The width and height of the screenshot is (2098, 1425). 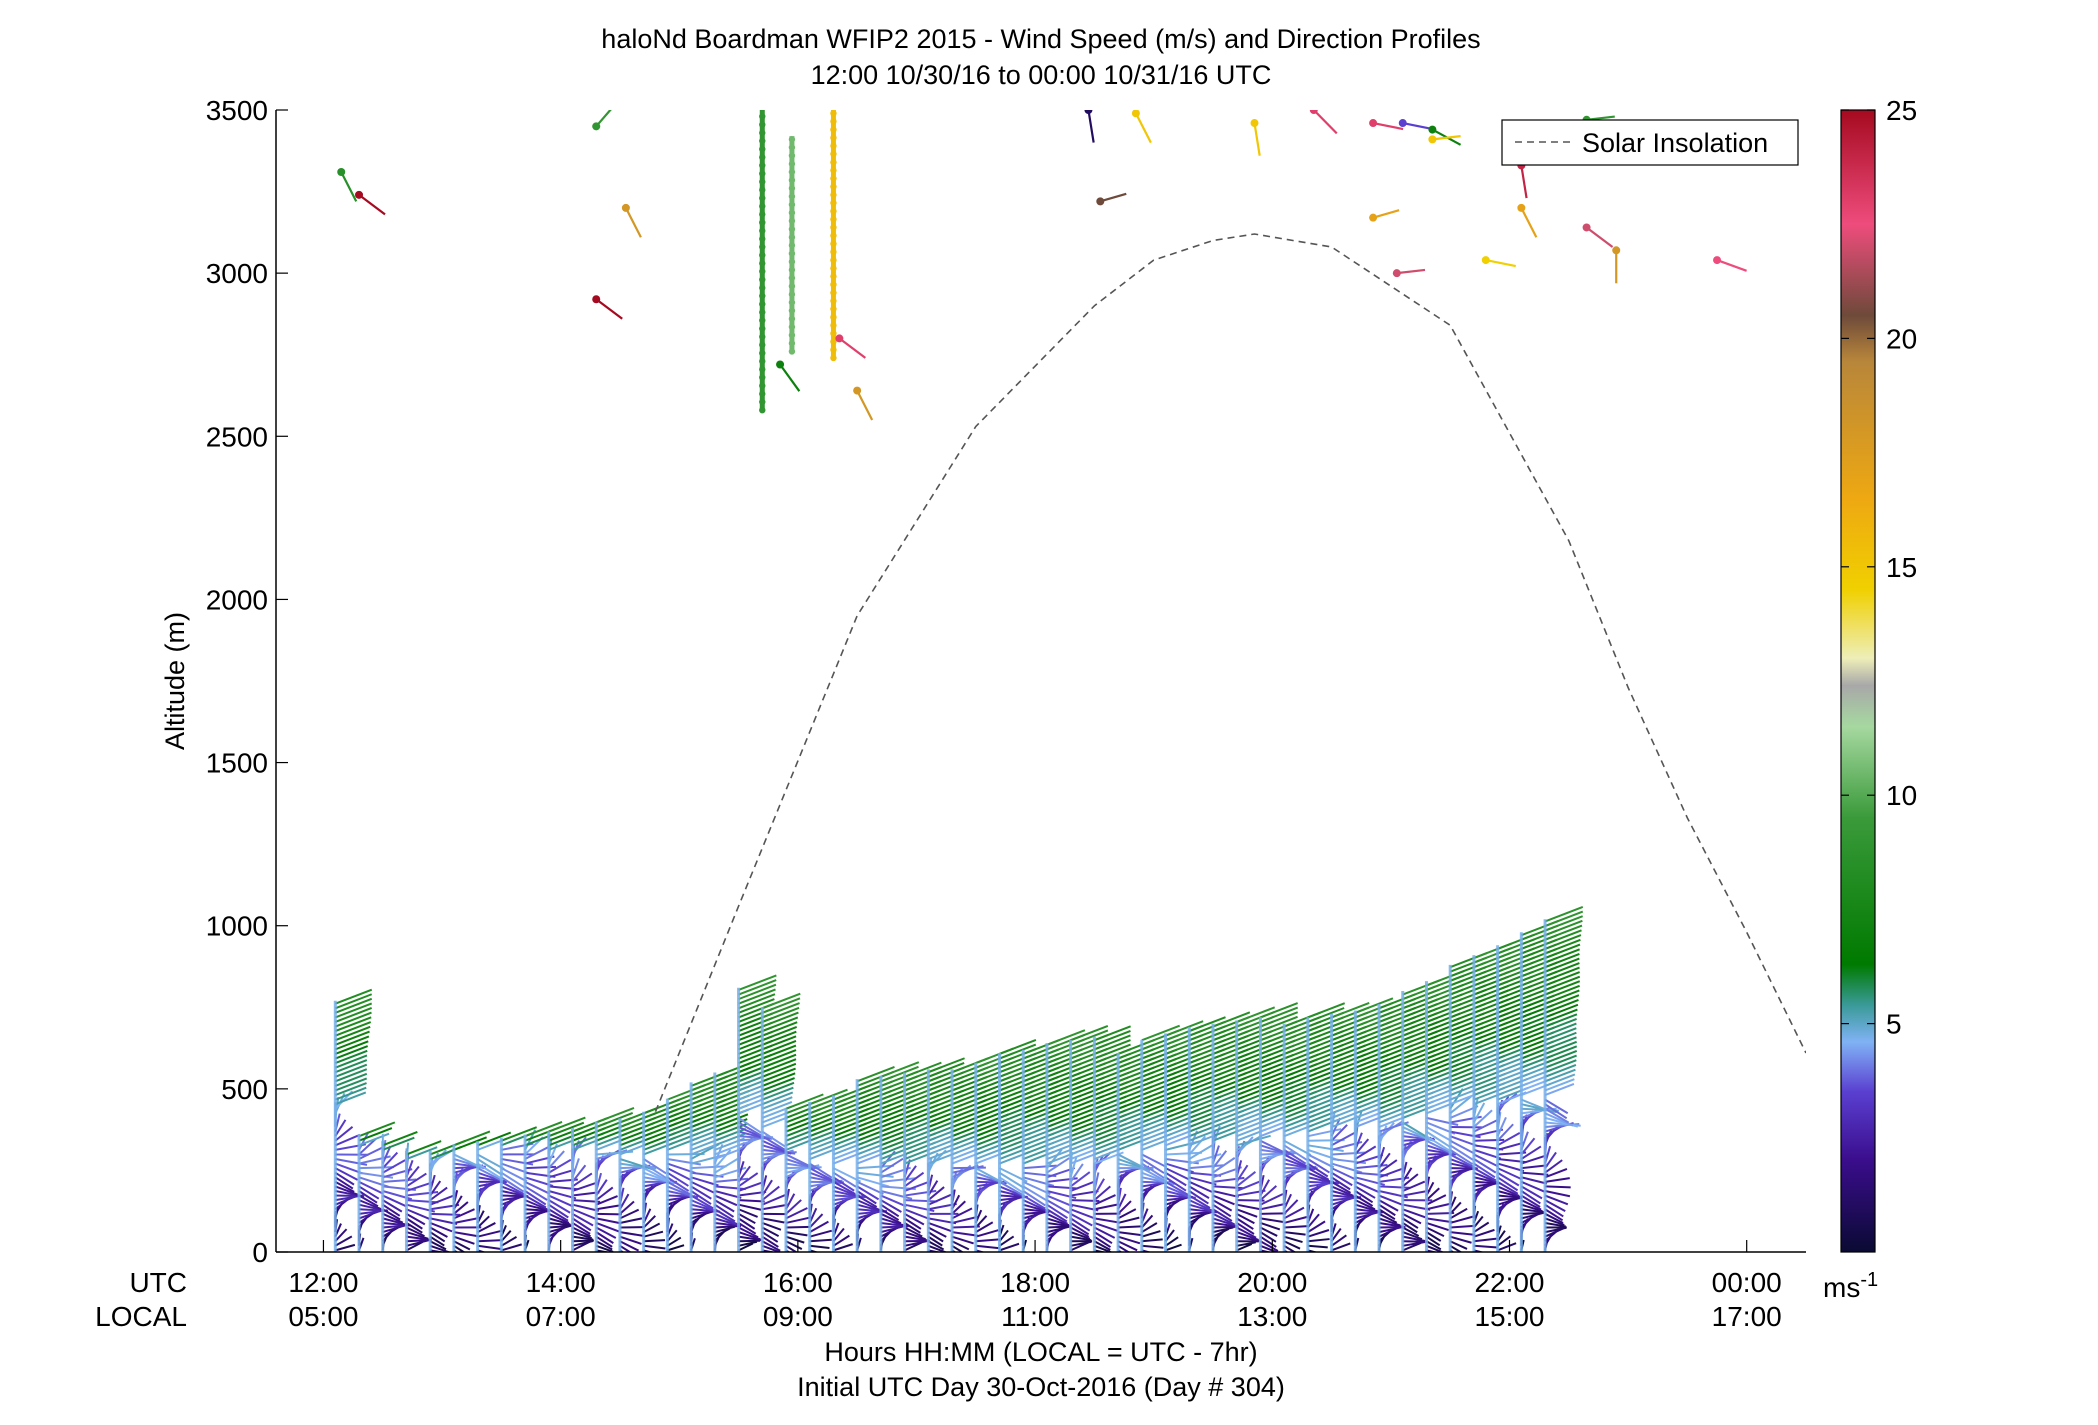 What do you see at coordinates (1901, 567) in the screenshot?
I see `colorbar-tick-label: 15` at bounding box center [1901, 567].